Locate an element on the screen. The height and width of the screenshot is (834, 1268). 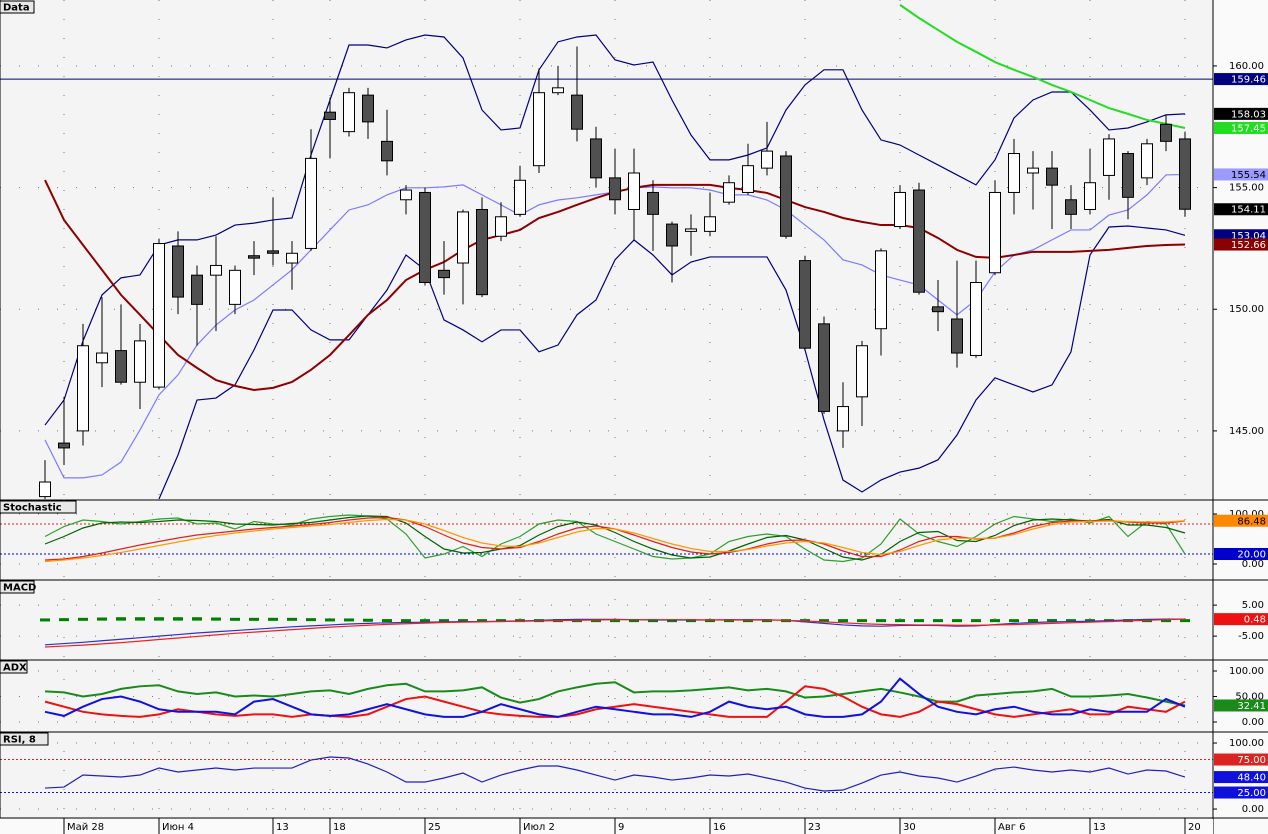
value-tag-label: 159.46 is located at coordinates (1248, 80).